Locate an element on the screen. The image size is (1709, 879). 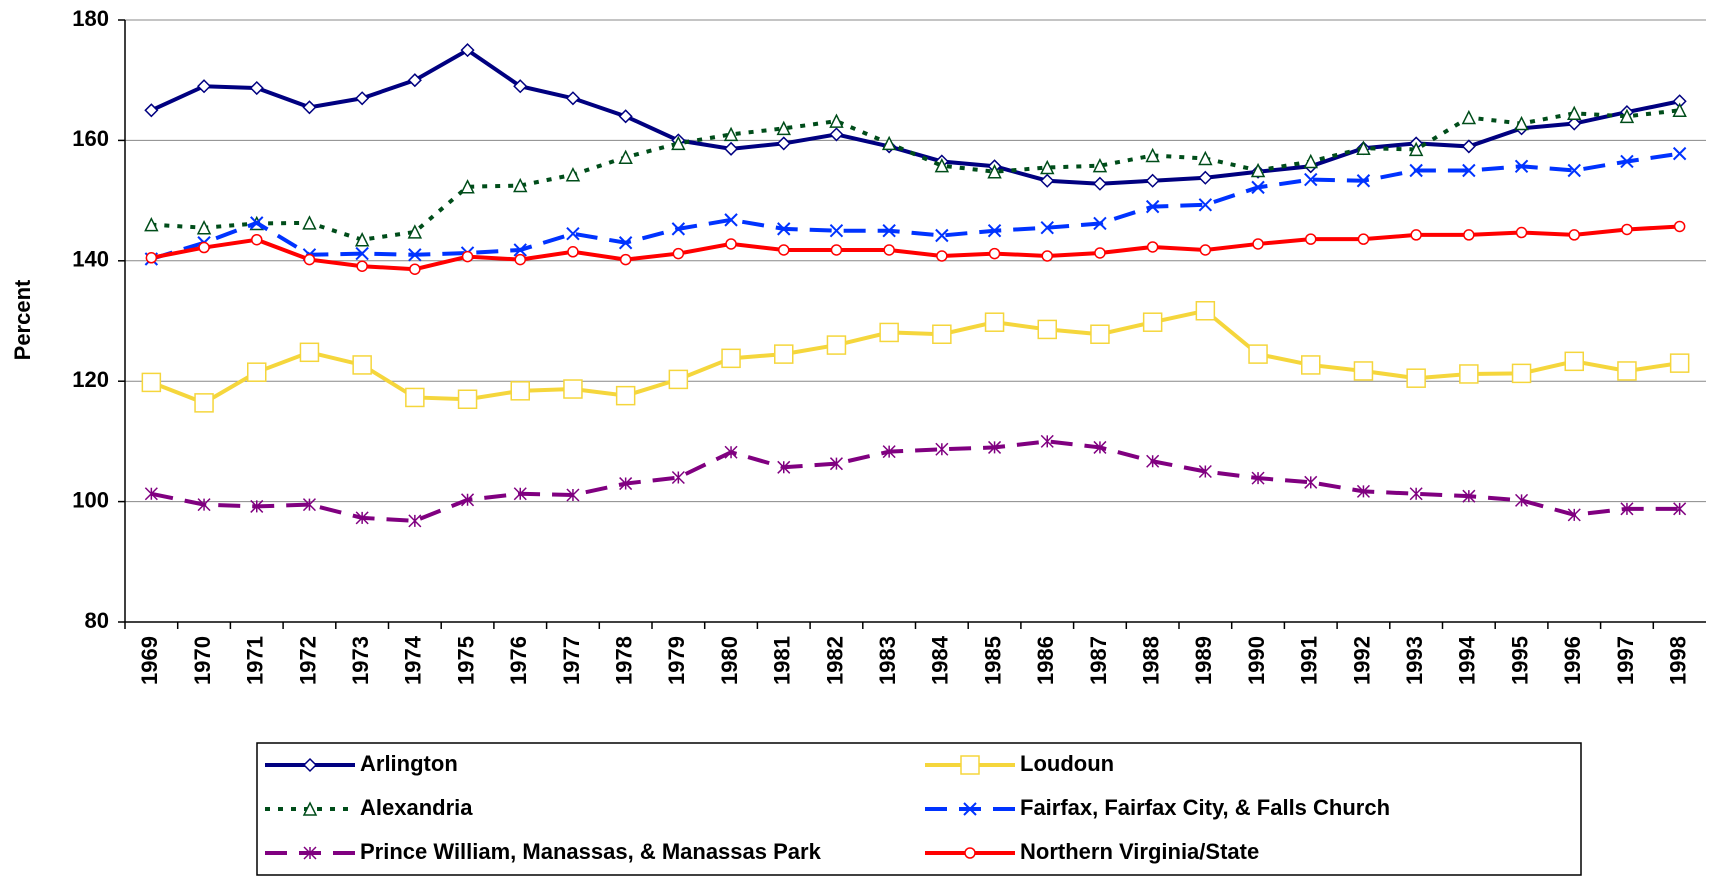
x-tick-label: 1978 is located at coordinates (623, 660).